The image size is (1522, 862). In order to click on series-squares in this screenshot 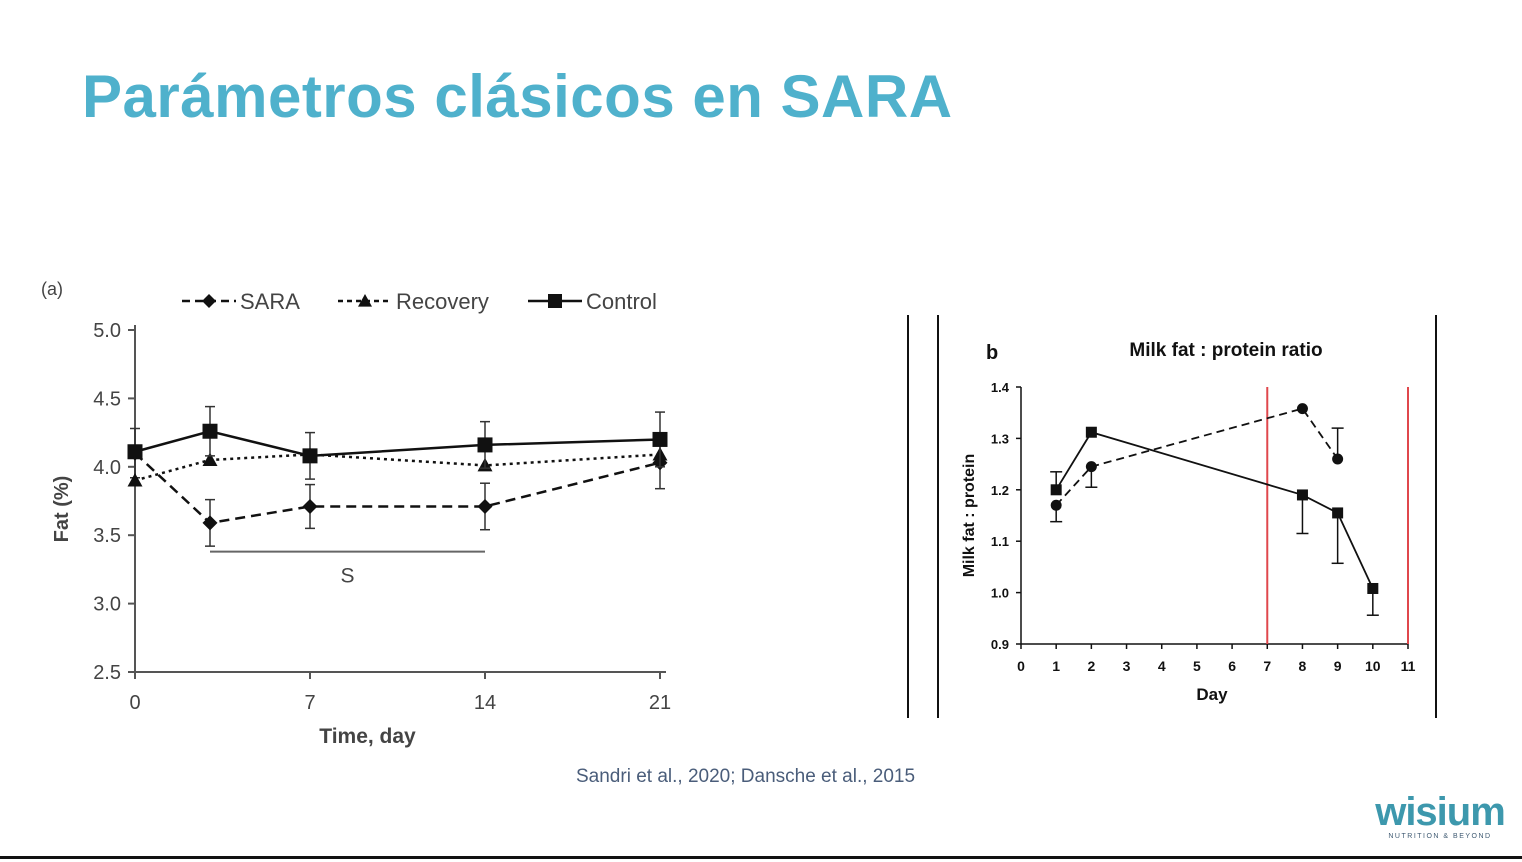, I will do `click(1214, 521)`.